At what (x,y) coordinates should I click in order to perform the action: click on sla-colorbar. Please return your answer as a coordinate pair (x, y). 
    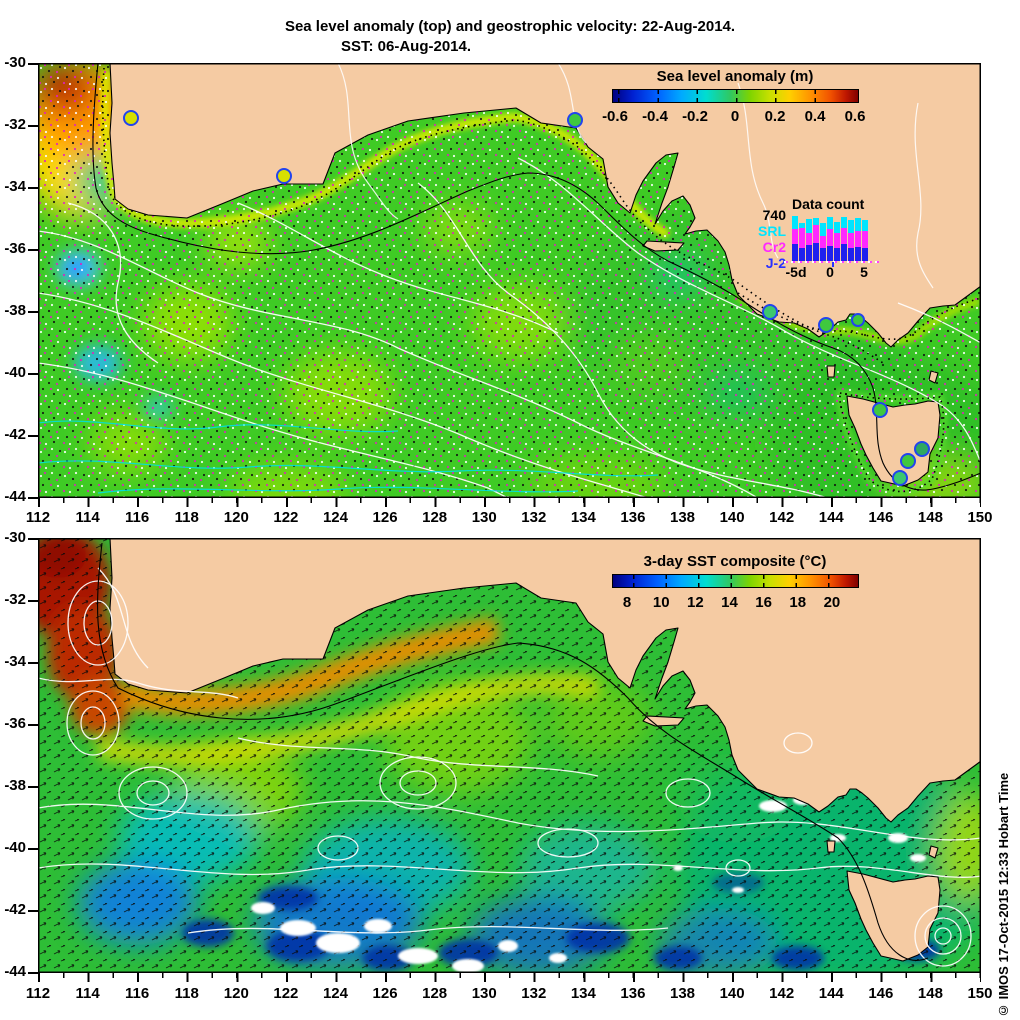
    Looking at the image, I should click on (735, 96).